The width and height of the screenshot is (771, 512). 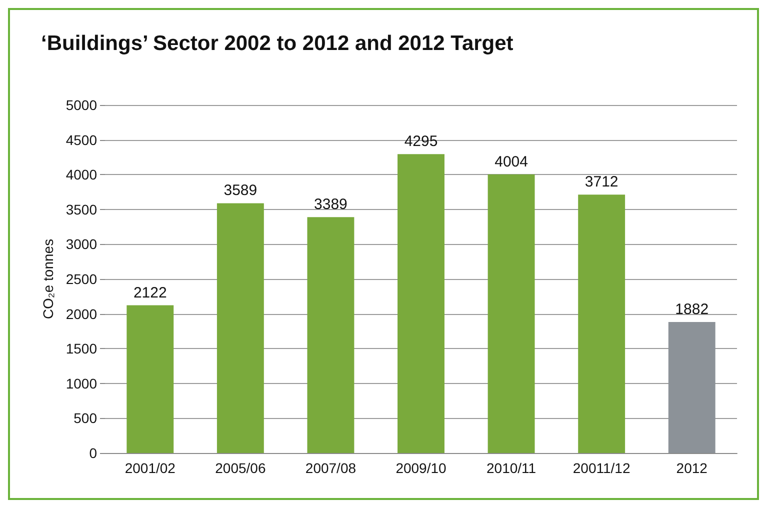 What do you see at coordinates (82, 244) in the screenshot?
I see `y-tick-label: 3000` at bounding box center [82, 244].